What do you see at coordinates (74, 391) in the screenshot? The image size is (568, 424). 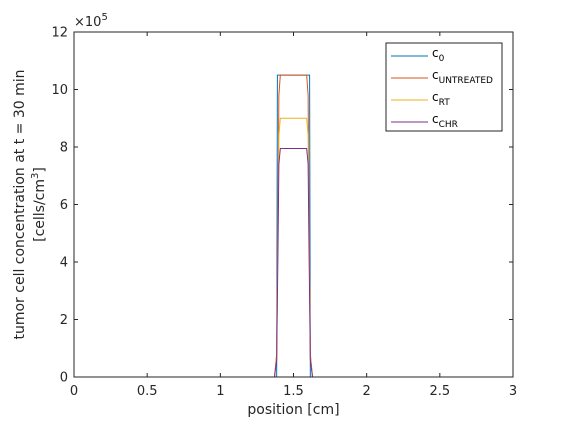 I see `x-tick-label: 0` at bounding box center [74, 391].